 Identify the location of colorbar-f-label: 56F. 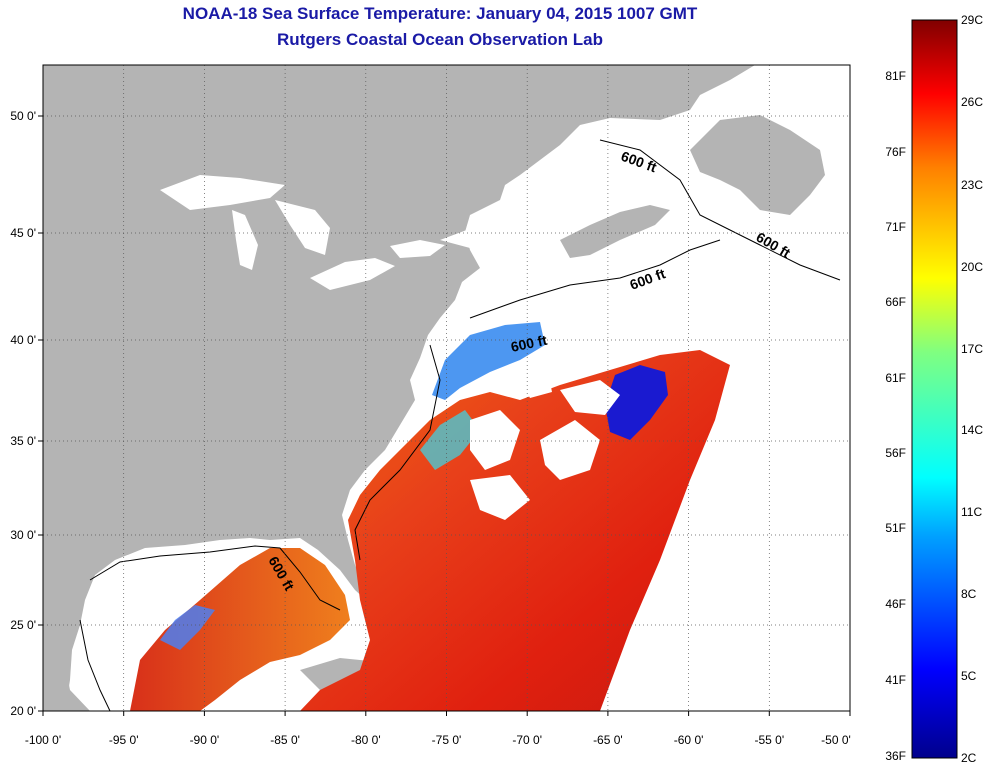
(895, 453).